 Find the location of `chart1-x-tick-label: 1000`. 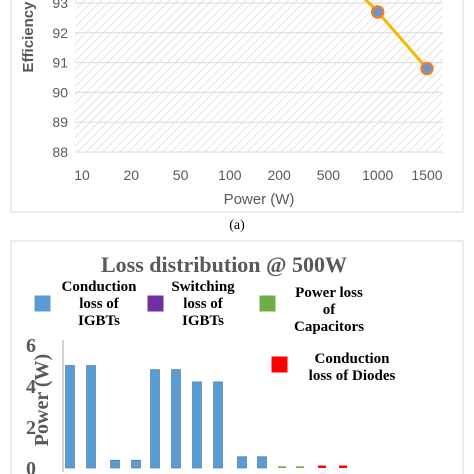

chart1-x-tick-label: 1000 is located at coordinates (377, 175).